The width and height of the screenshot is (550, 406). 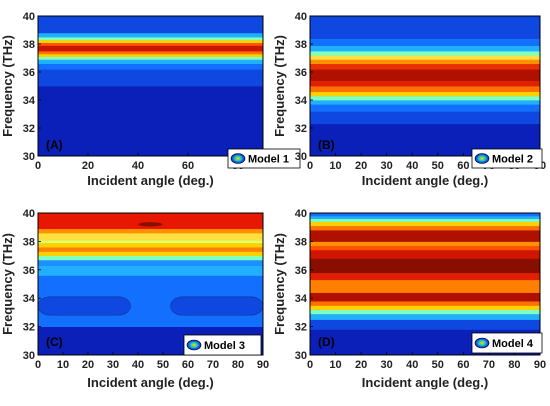 I want to click on legend: Model 1, so click(x=264, y=158).